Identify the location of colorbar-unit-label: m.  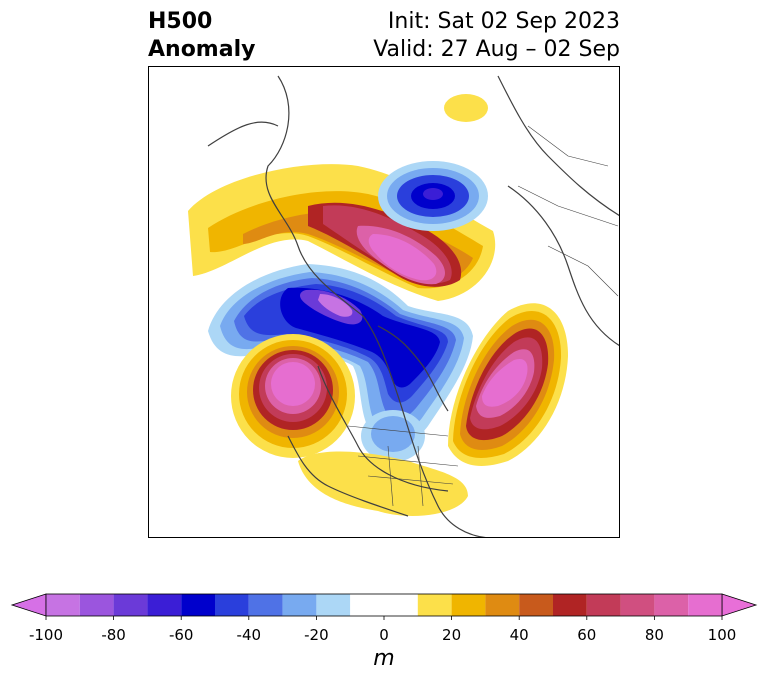
(384, 658).